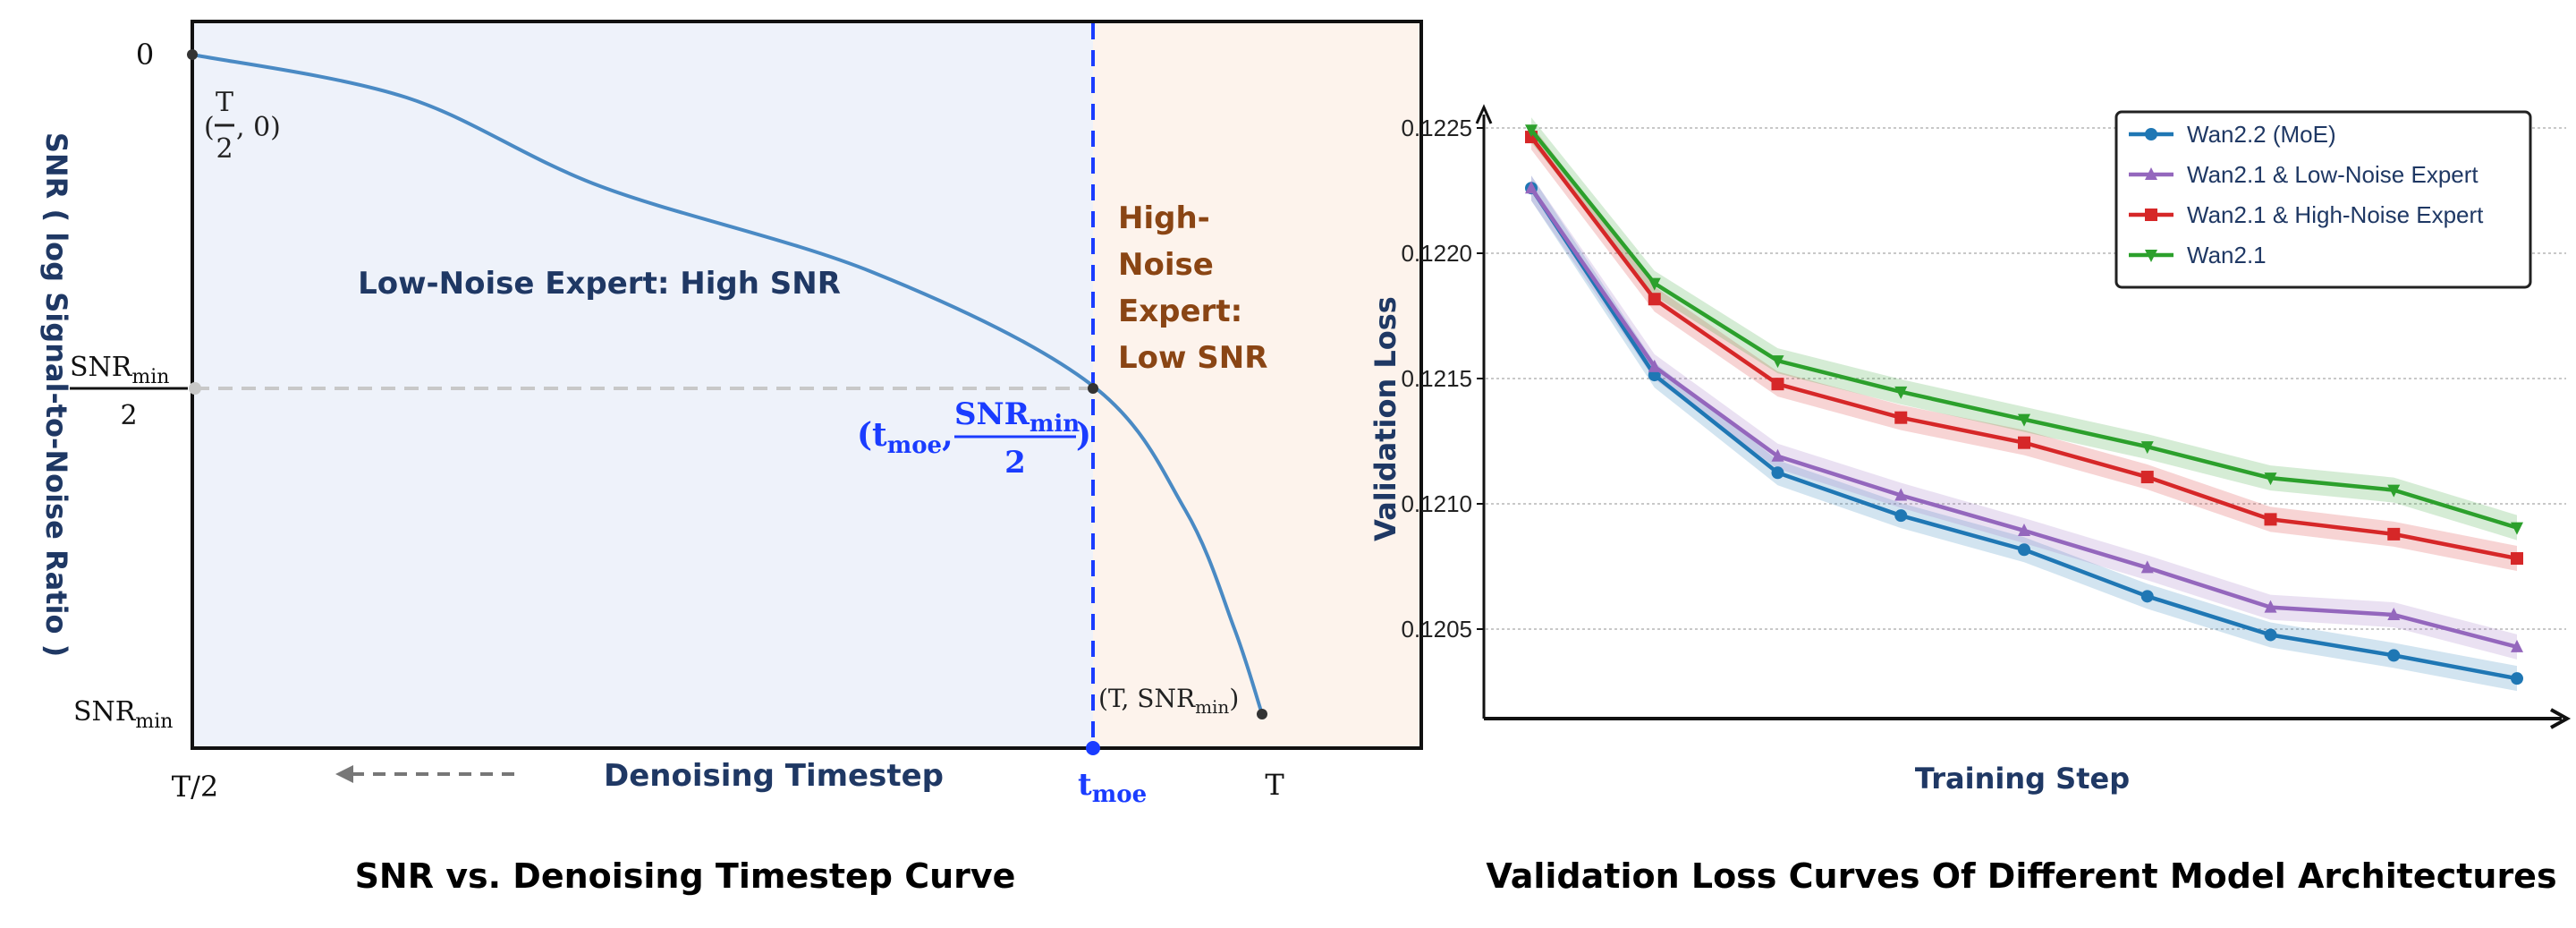 The width and height of the screenshot is (2576, 928). What do you see at coordinates (1436, 504) in the screenshot?
I see `y-tick-label: 0.1210` at bounding box center [1436, 504].